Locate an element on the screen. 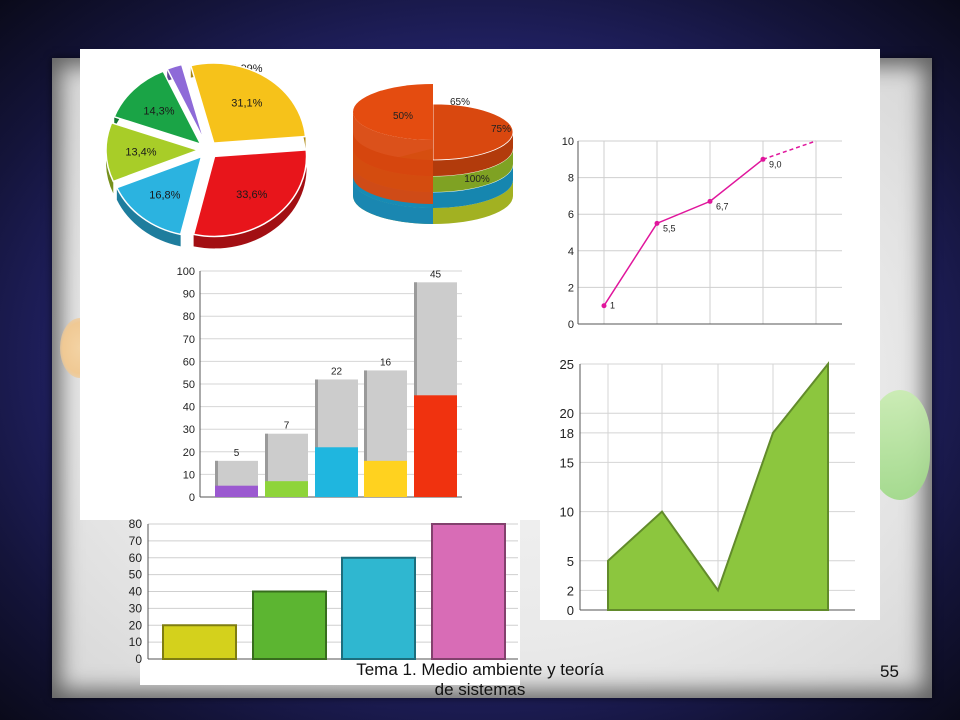  sbar-value-label: 22 is located at coordinates (337, 371).